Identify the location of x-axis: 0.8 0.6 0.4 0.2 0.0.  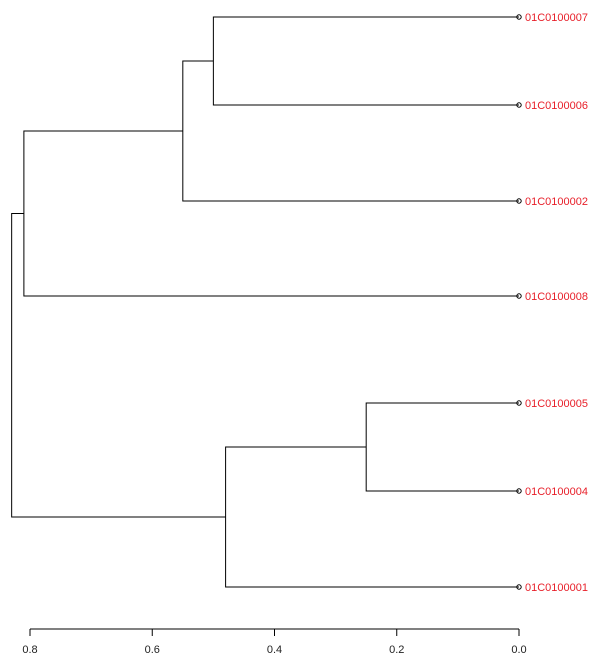
(274, 642).